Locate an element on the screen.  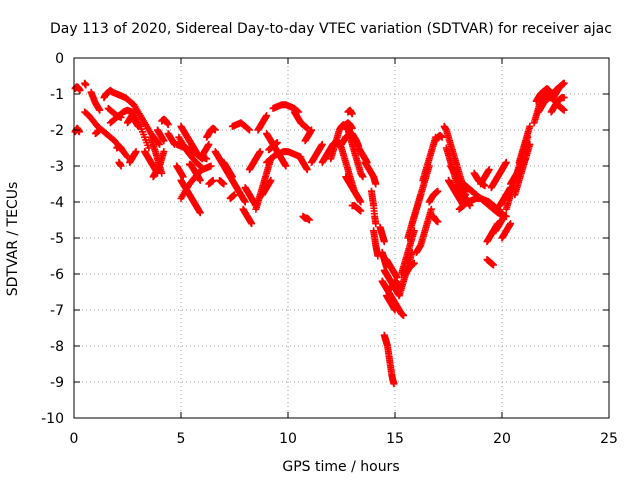
y-tick-label: -2 is located at coordinates (57, 131).